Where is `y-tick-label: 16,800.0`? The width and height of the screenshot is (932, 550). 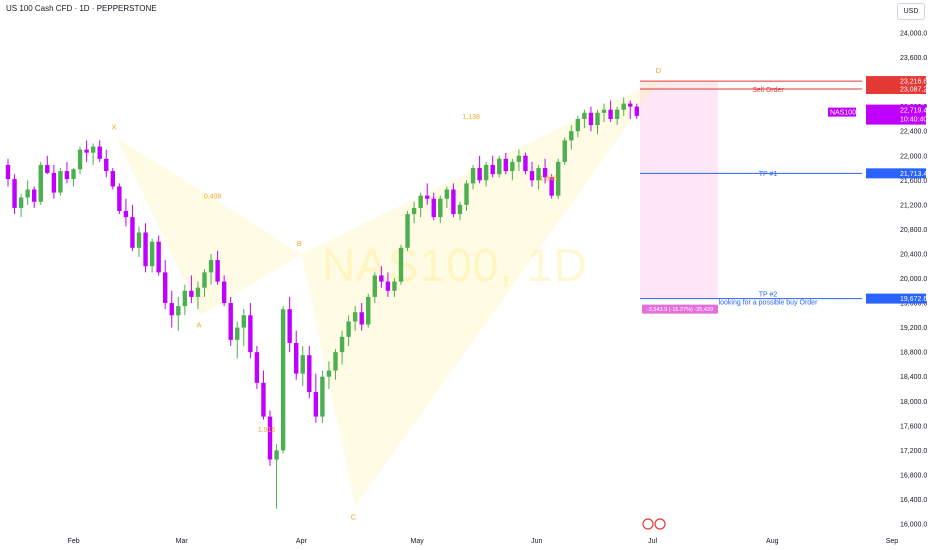 y-tick-label: 16,800.0 is located at coordinates (913, 475).